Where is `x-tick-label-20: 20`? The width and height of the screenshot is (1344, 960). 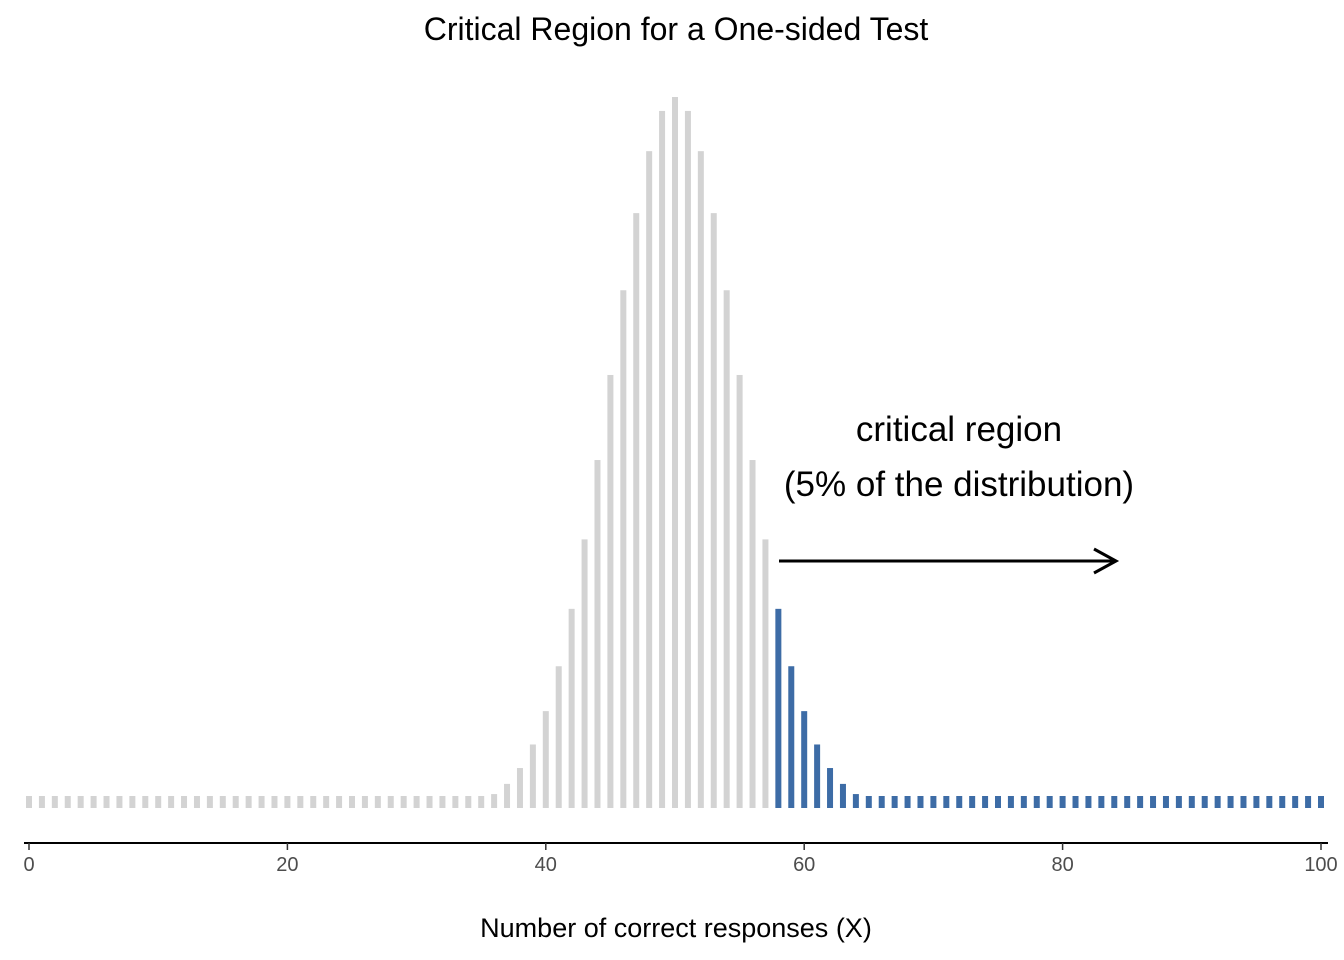
x-tick-label-20: 20 is located at coordinates (287, 865).